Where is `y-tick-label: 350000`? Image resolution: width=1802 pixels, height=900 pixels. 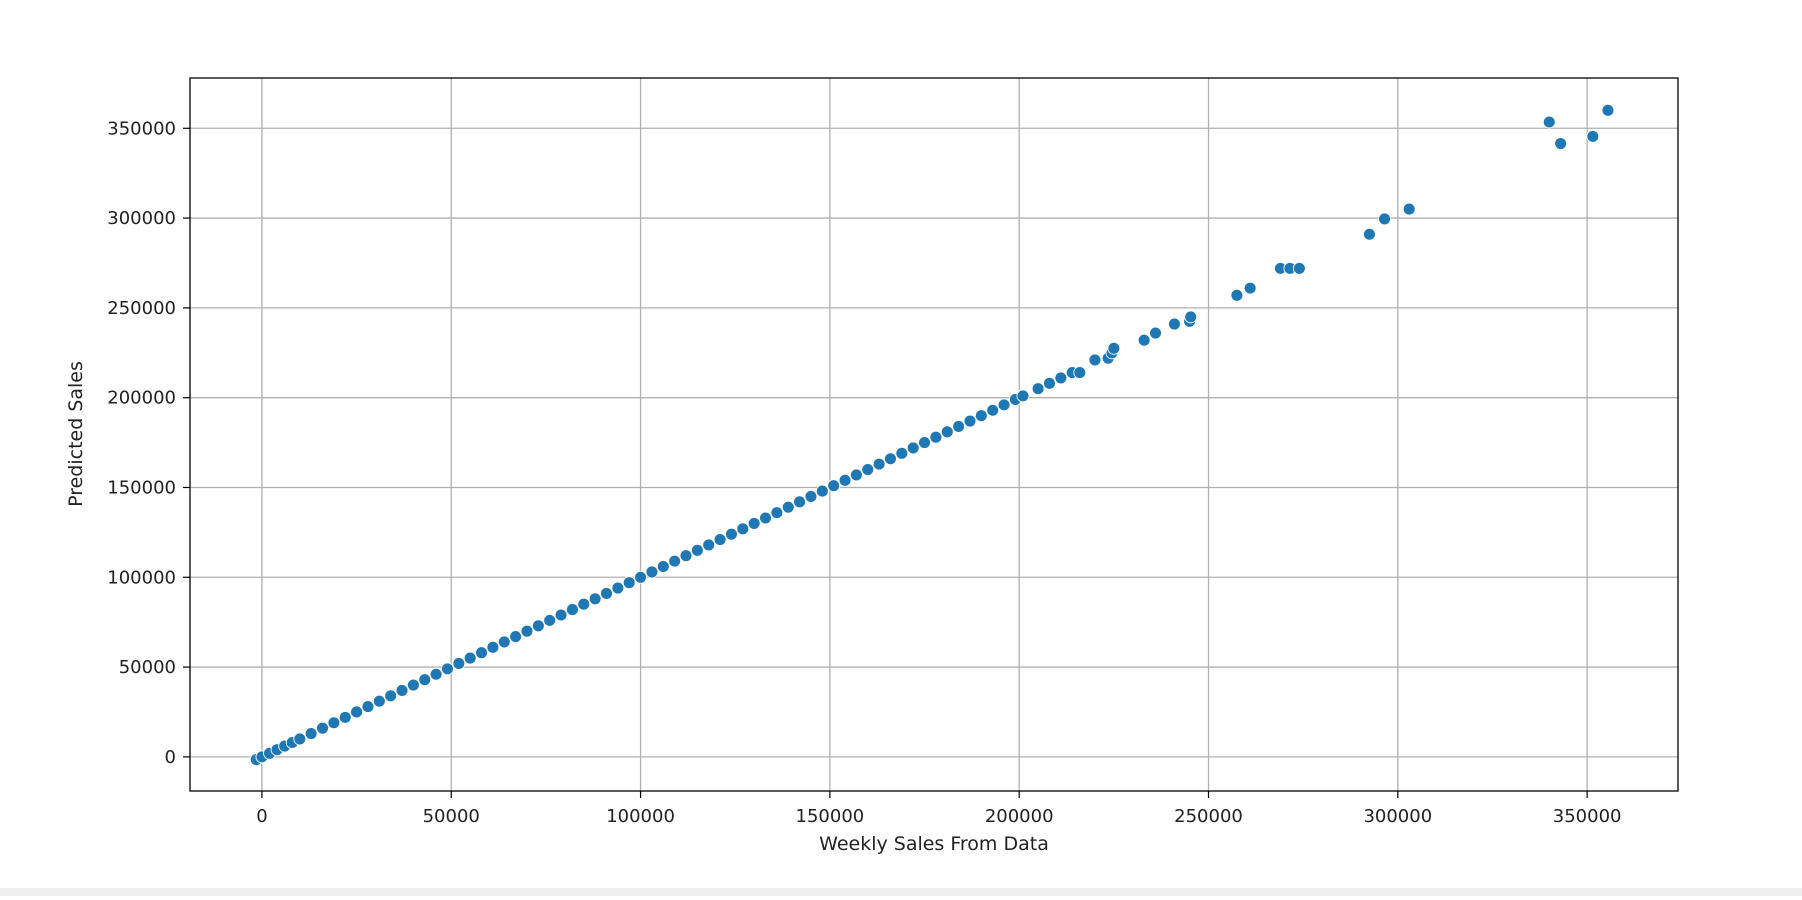
y-tick-label: 350000 is located at coordinates (141, 128).